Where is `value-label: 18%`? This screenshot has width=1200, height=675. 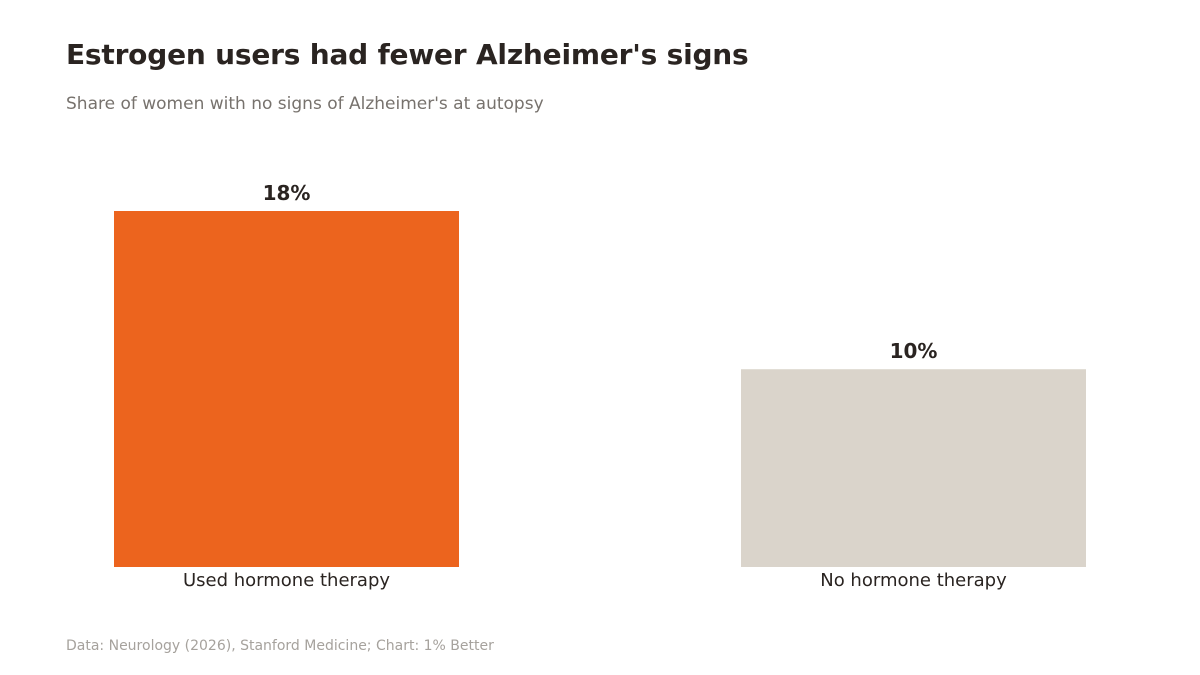
value-label: 18% is located at coordinates (287, 193).